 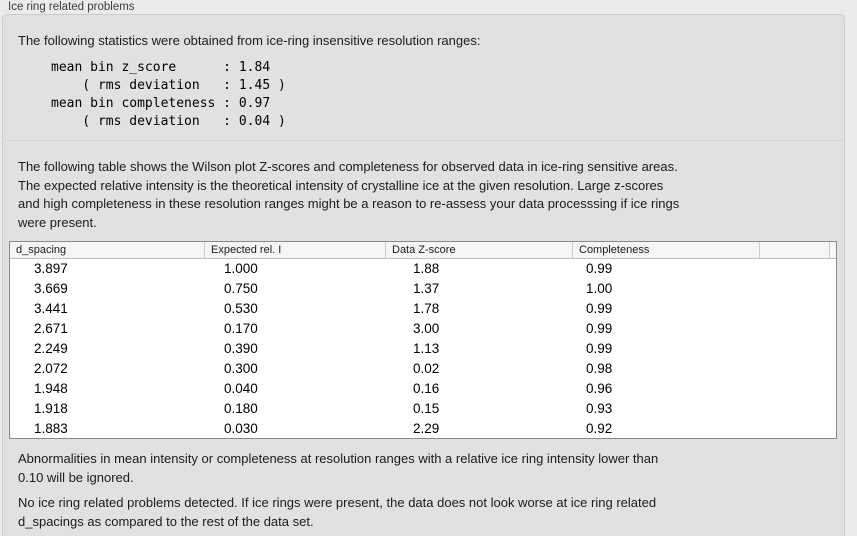 I want to click on section-divider, so click(x=424, y=140).